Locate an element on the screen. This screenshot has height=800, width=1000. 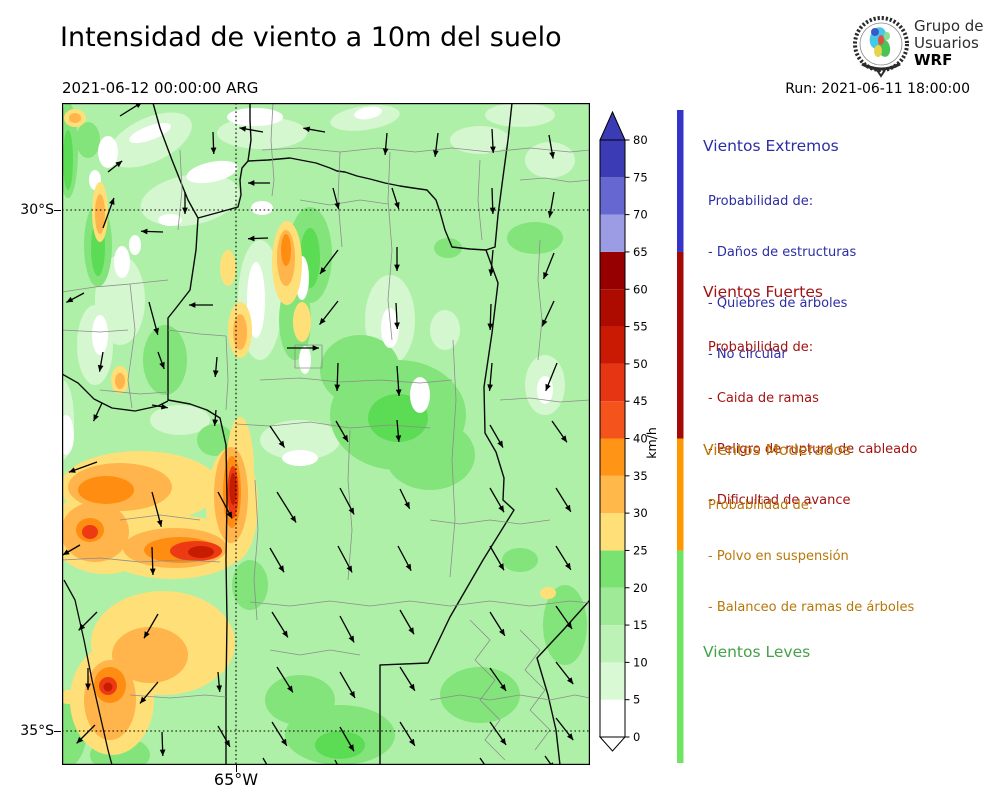
svg-text: 20 is located at coordinates (640, 588).